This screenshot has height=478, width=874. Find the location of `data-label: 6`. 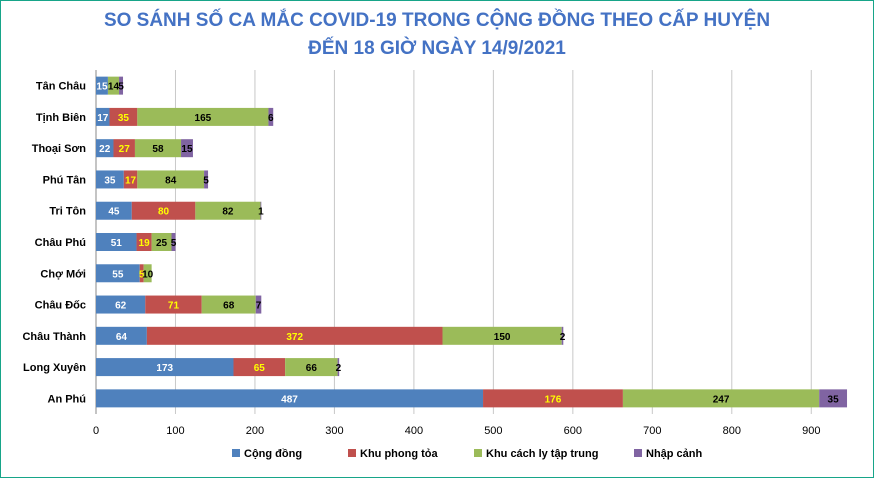

data-label: 6 is located at coordinates (271, 118).